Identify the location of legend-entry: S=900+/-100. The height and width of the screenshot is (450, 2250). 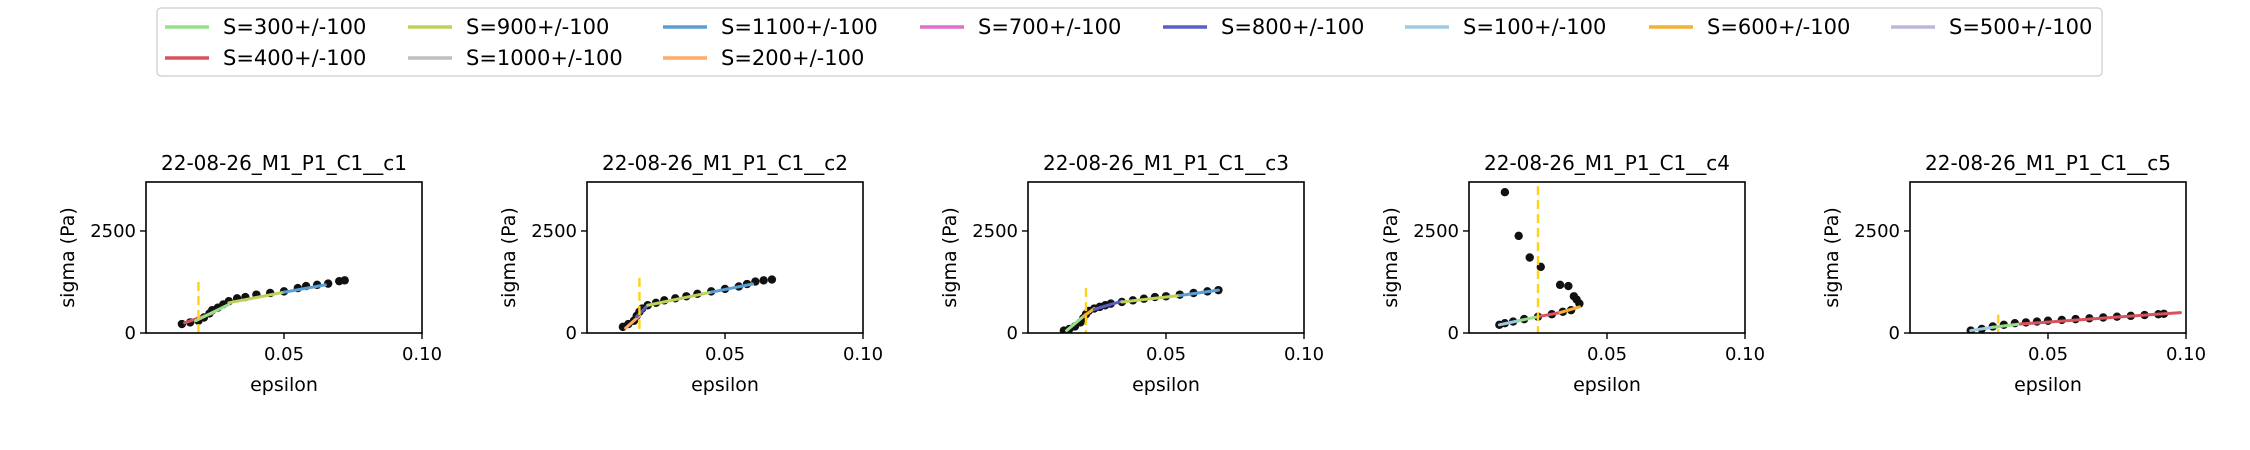
(508, 27).